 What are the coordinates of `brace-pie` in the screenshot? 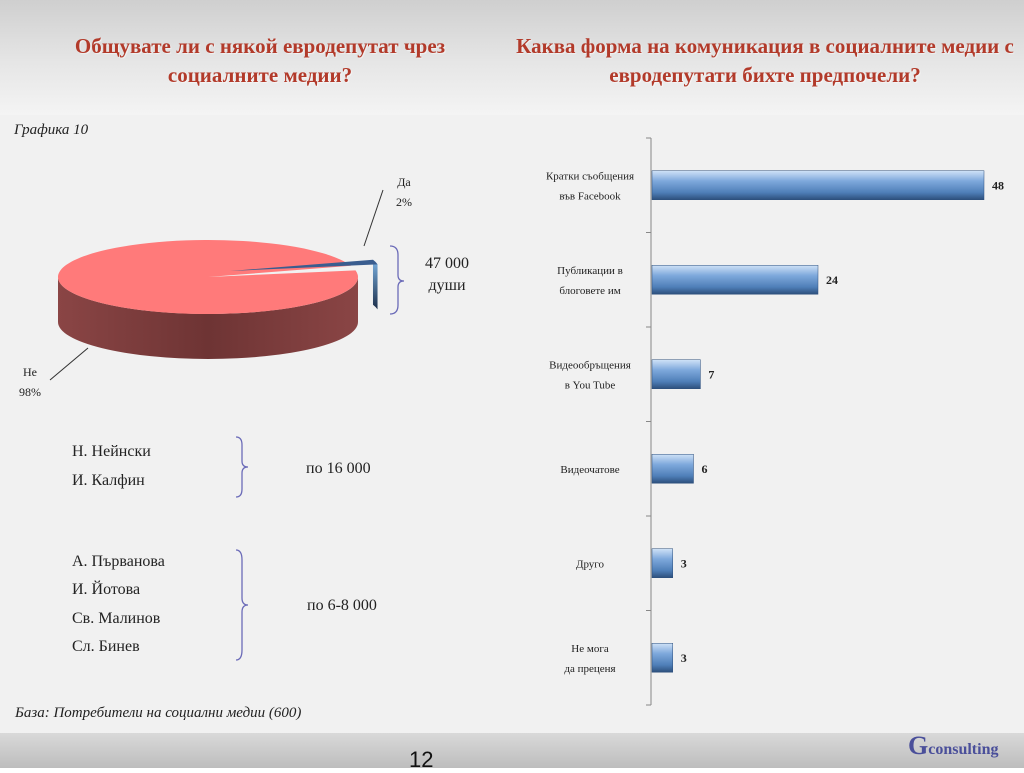 It's located at (397, 280).